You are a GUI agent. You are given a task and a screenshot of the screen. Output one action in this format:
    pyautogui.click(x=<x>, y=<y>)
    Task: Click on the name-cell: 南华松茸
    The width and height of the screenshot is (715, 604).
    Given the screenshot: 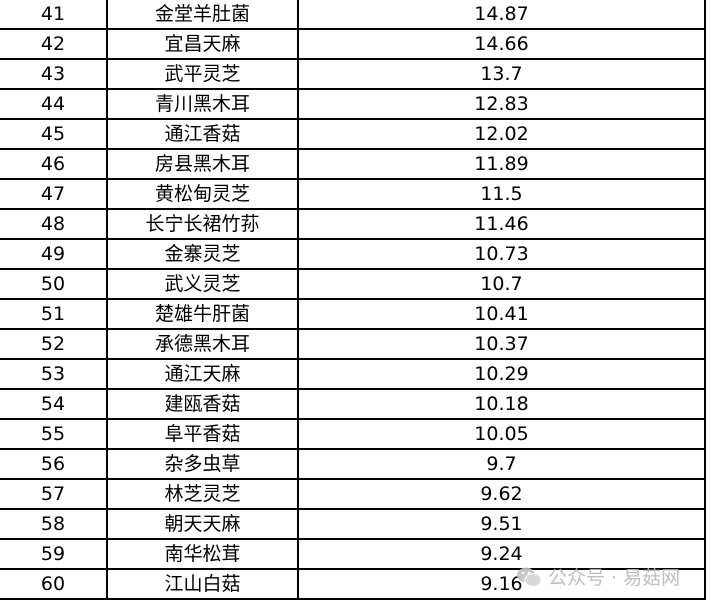 What is the action you would take?
    pyautogui.click(x=203, y=553)
    